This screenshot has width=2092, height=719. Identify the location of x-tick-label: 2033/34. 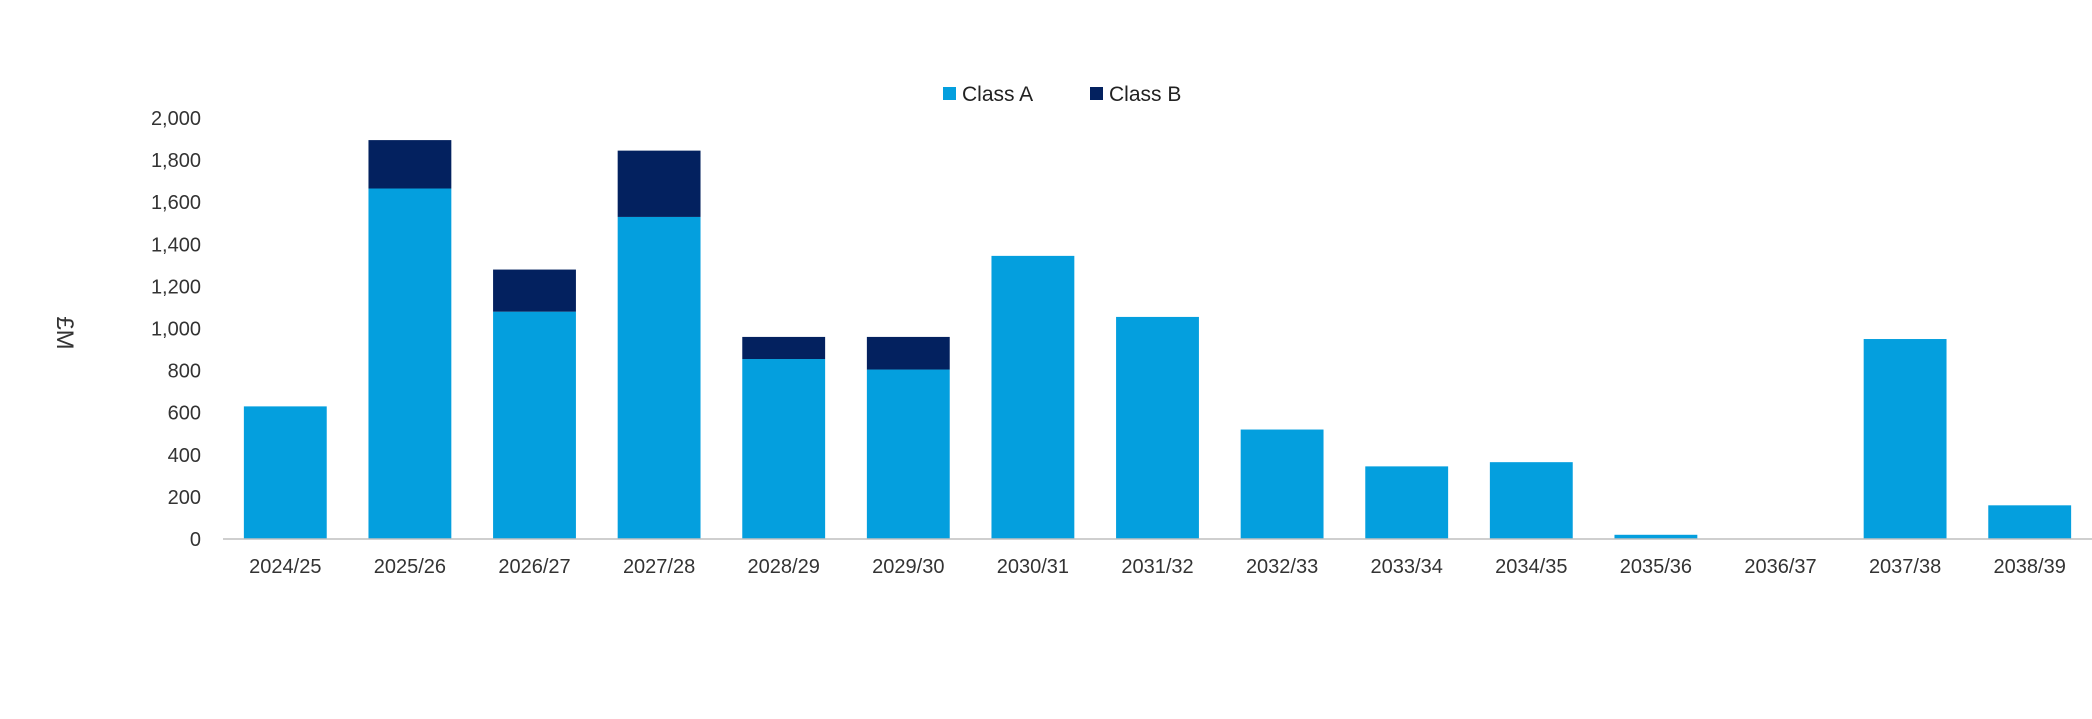
(1407, 567).